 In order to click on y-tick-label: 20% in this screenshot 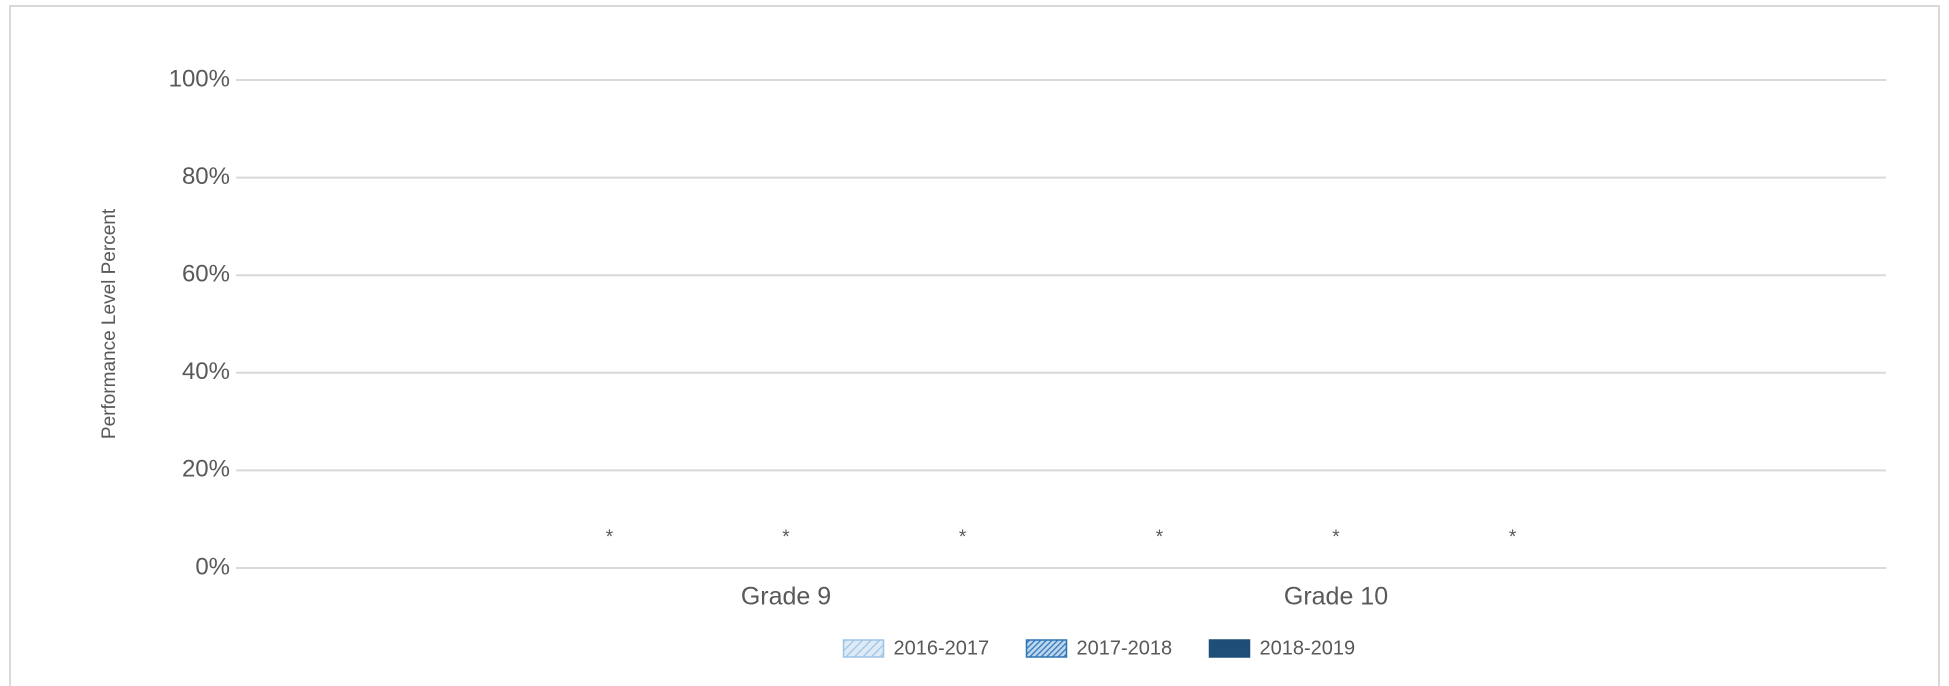, I will do `click(206, 469)`.